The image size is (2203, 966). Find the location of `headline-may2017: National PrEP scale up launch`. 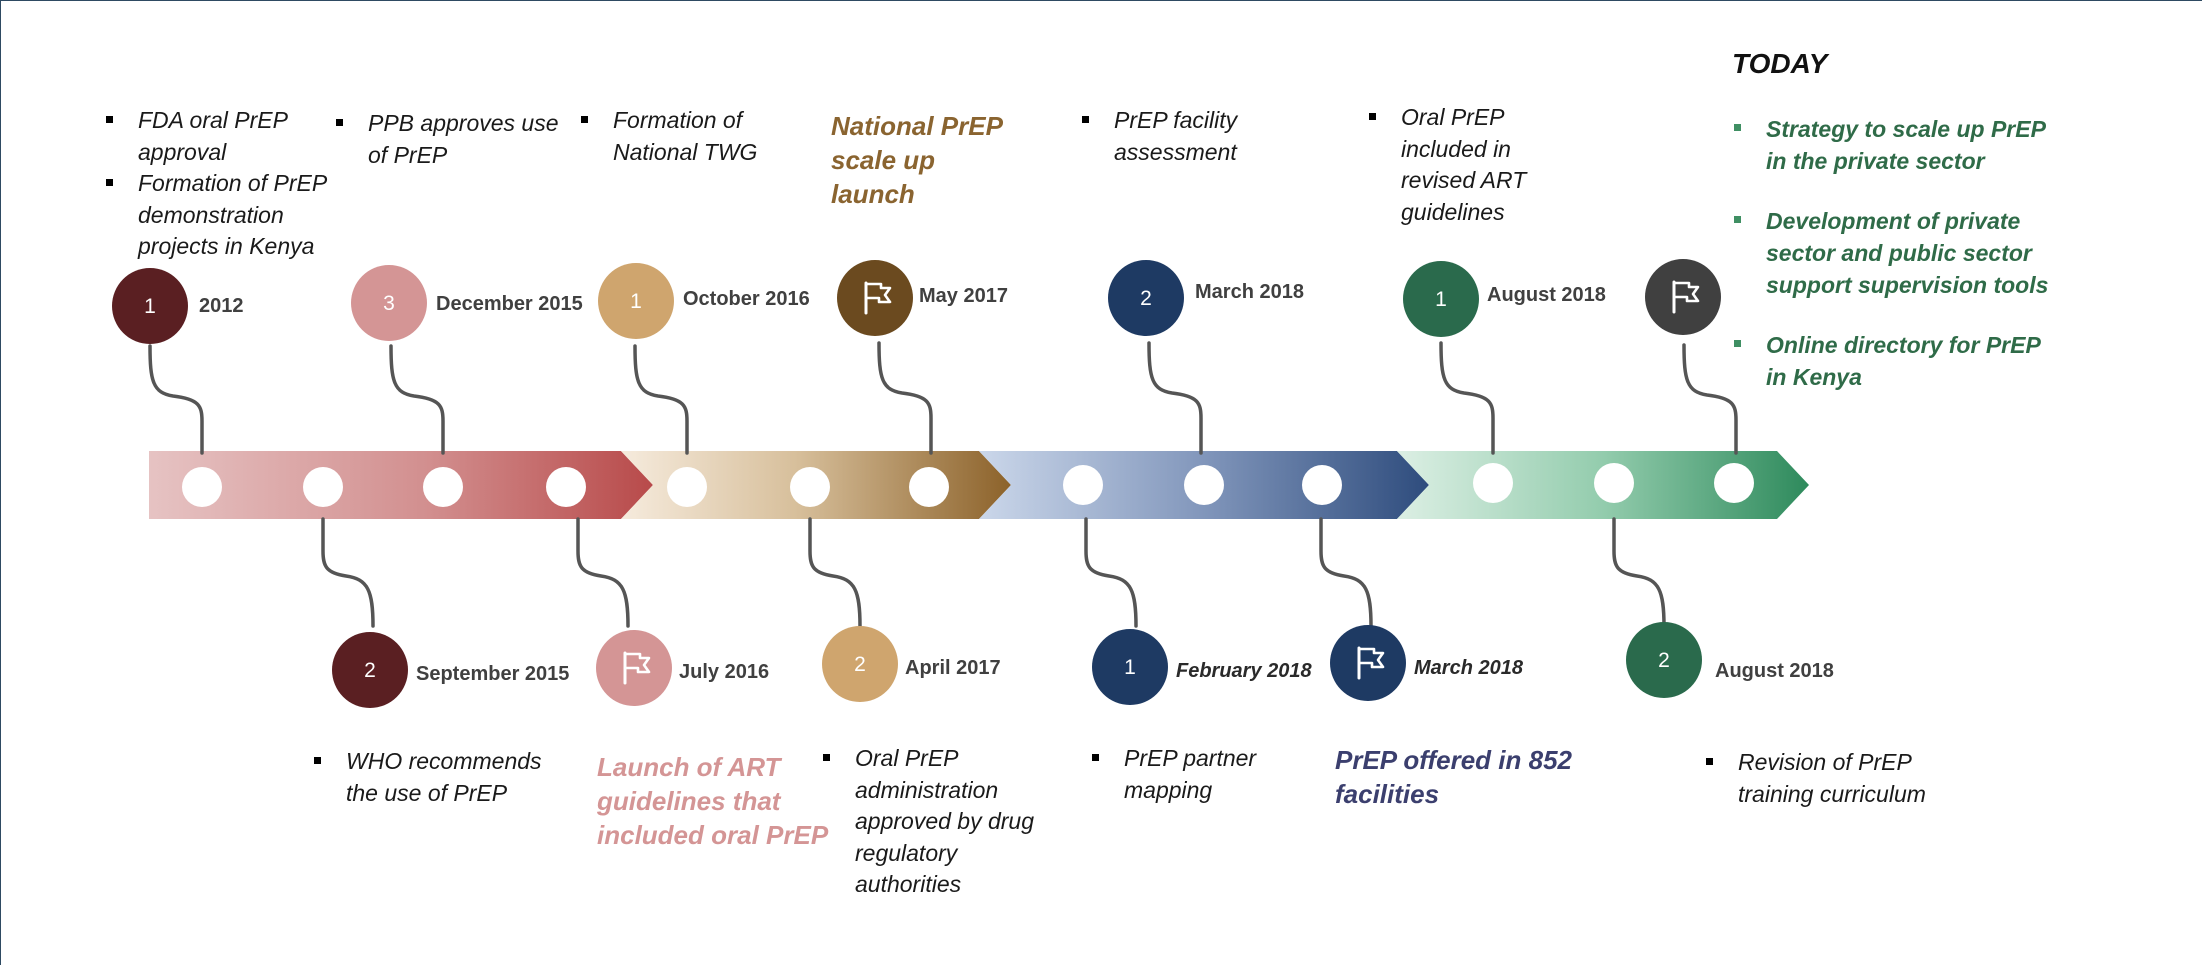

headline-may2017: National PrEP scale up launch is located at coordinates (916, 160).